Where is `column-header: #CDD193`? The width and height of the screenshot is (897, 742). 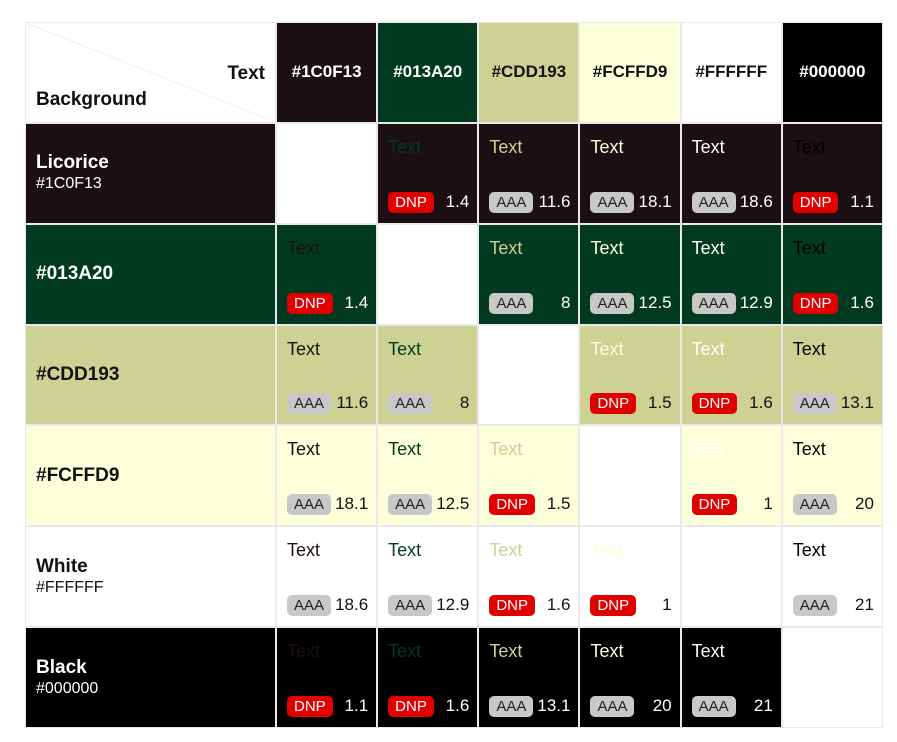
column-header: #CDD193 is located at coordinates (529, 72).